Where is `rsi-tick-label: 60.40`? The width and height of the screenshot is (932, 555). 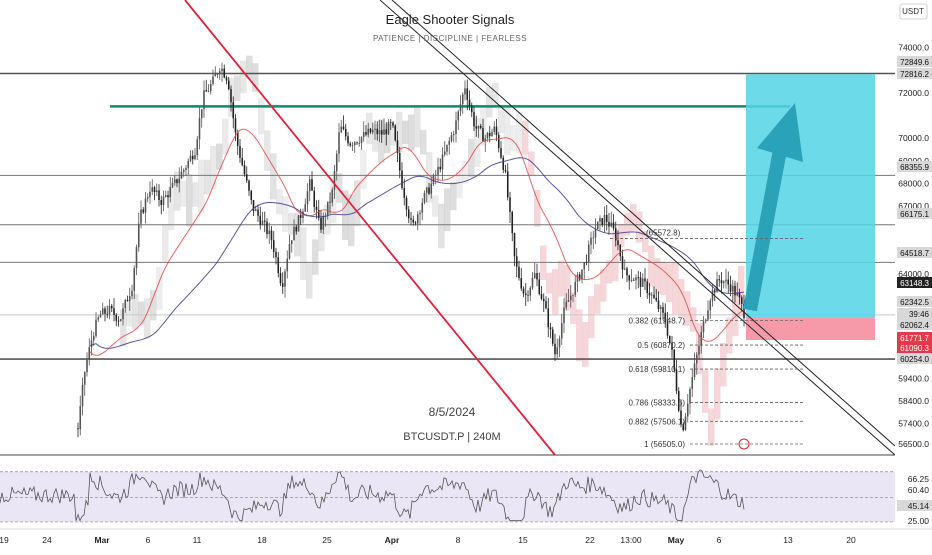 rsi-tick-label: 60.40 is located at coordinates (919, 490).